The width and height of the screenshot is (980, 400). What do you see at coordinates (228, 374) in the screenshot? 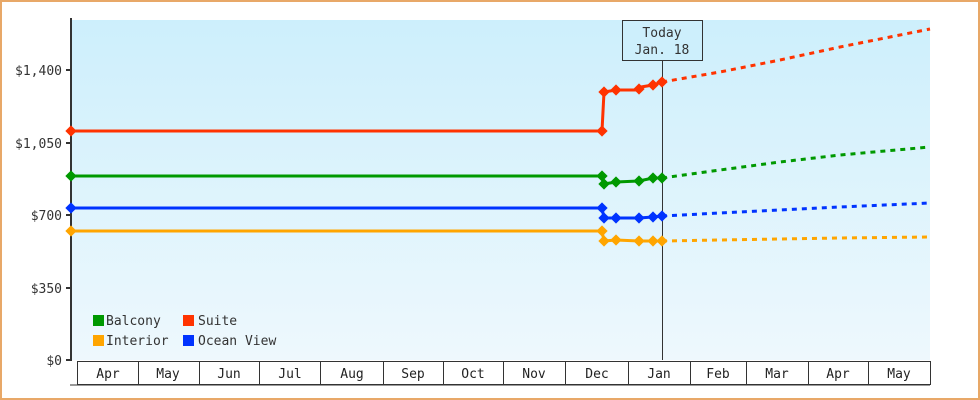
I see `x-label-jun: Jun` at bounding box center [228, 374].